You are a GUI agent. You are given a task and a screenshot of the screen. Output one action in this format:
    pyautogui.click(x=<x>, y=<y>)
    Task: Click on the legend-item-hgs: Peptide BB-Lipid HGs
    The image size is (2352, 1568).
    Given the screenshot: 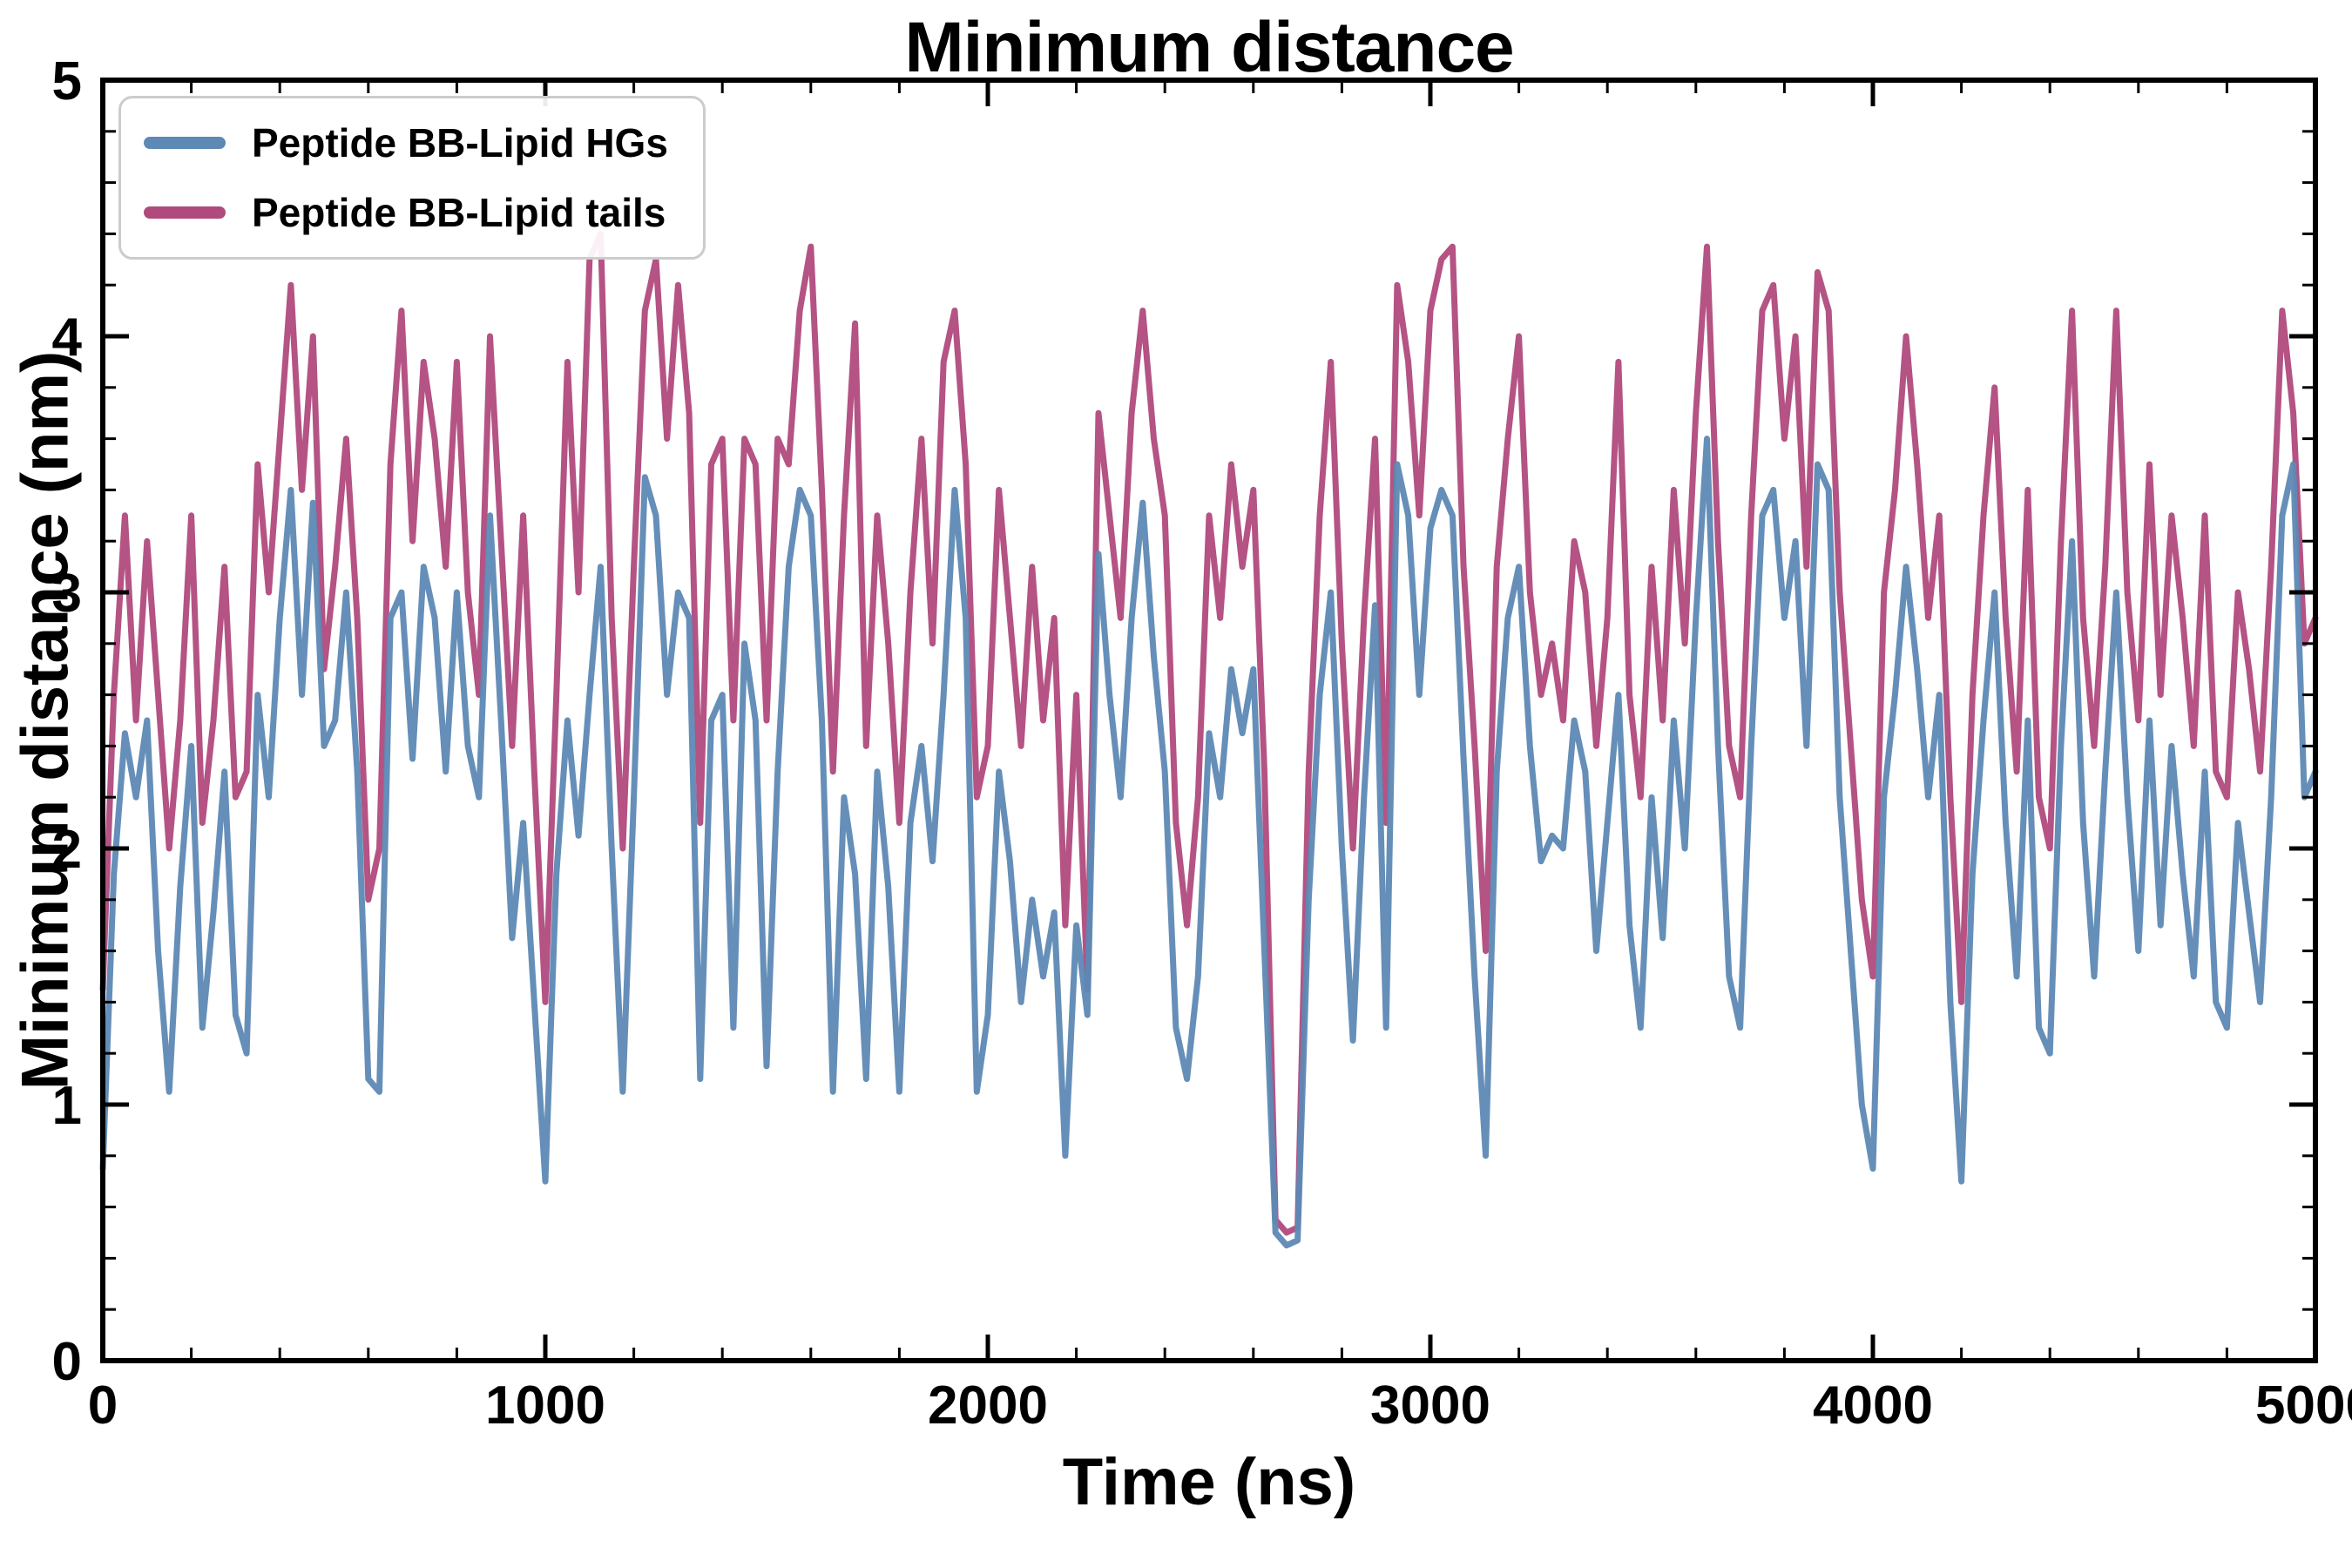 What is the action you would take?
    pyautogui.click(x=406, y=142)
    